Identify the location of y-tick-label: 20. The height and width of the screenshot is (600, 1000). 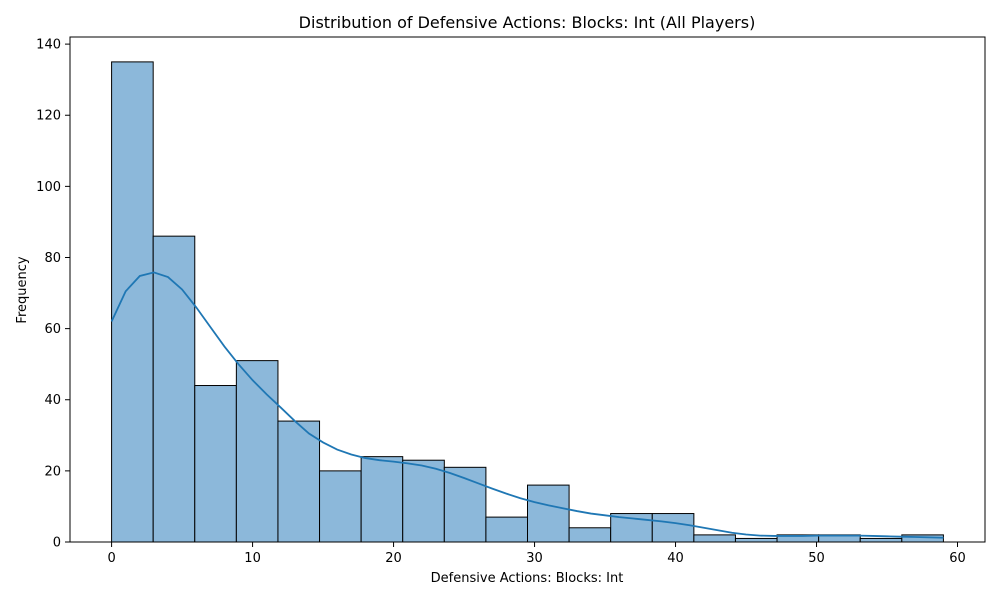
(52, 471).